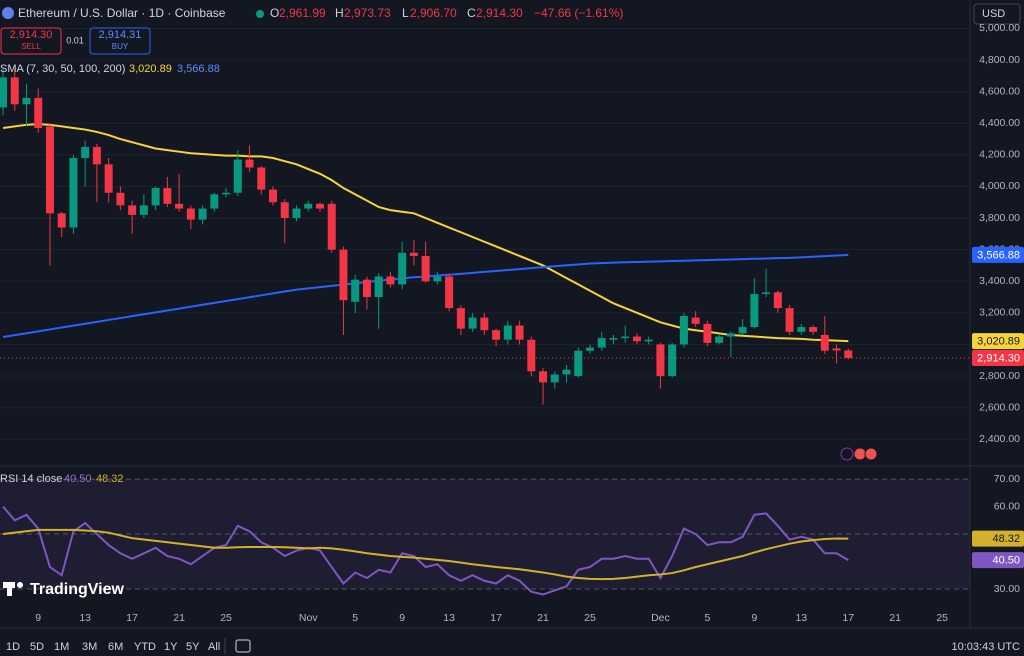  What do you see at coordinates (999, 60) in the screenshot?
I see `y-tick-label: 4,800.00` at bounding box center [999, 60].